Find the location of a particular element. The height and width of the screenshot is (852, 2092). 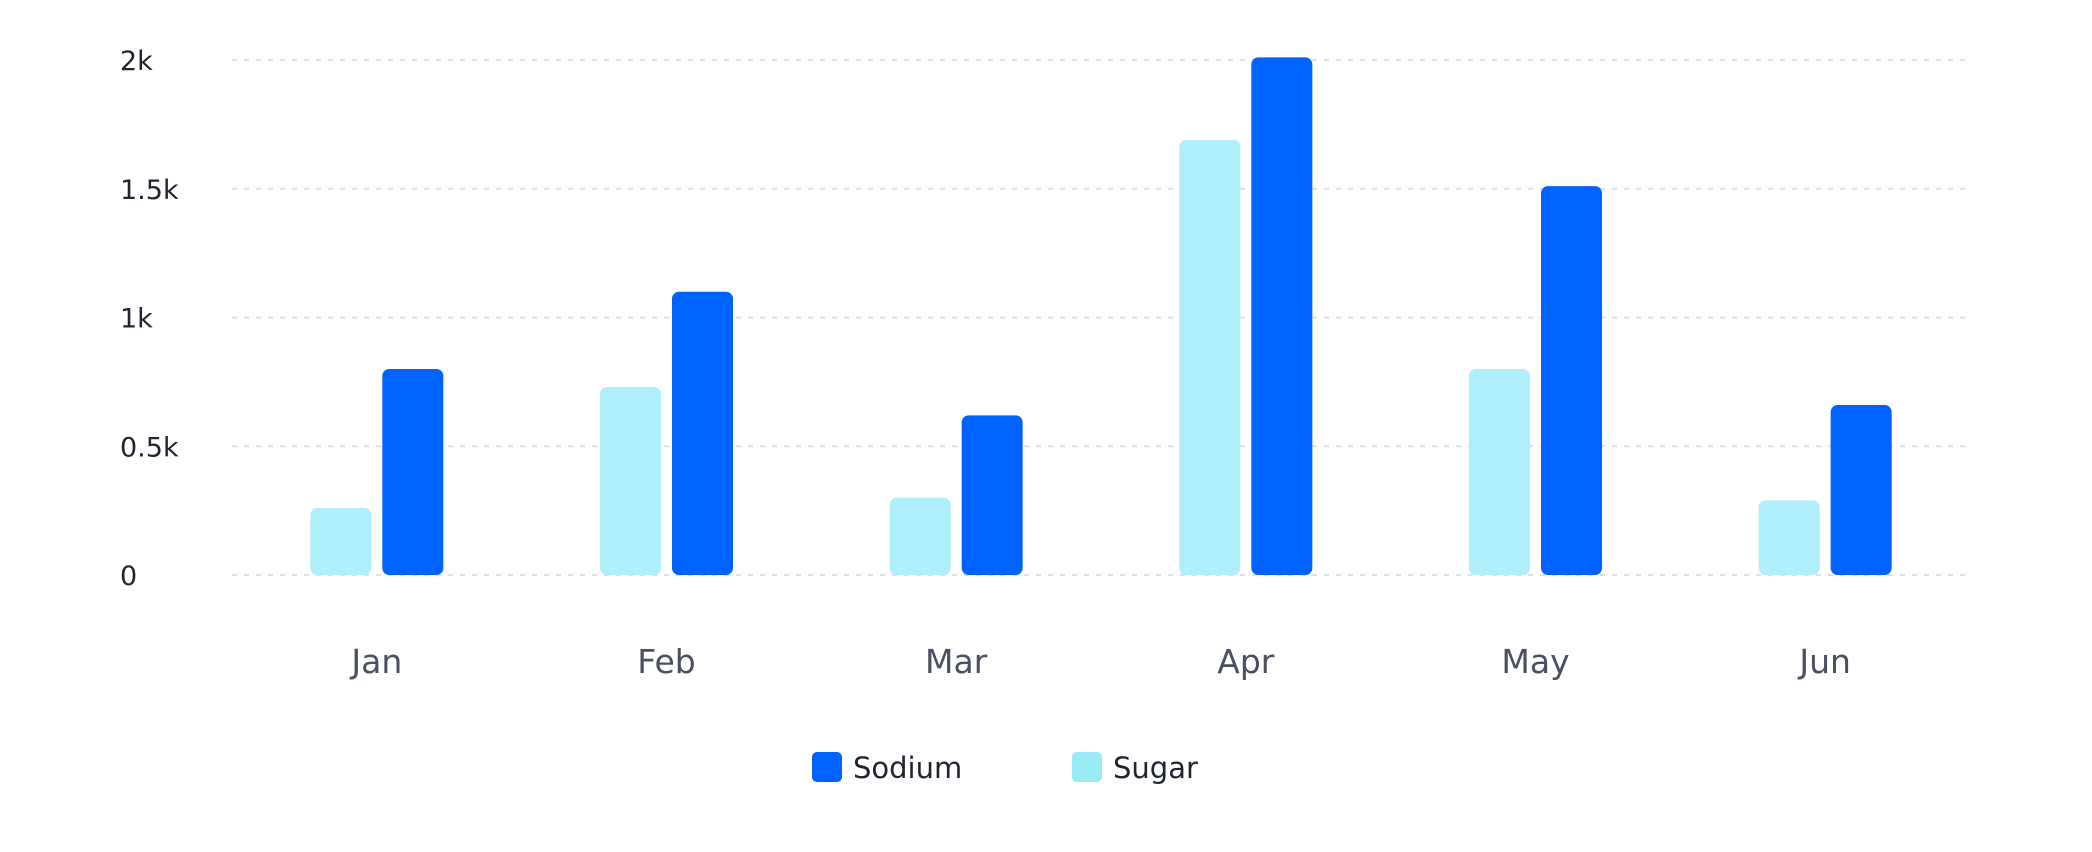

bar-sodium-jan is located at coordinates (413, 472).